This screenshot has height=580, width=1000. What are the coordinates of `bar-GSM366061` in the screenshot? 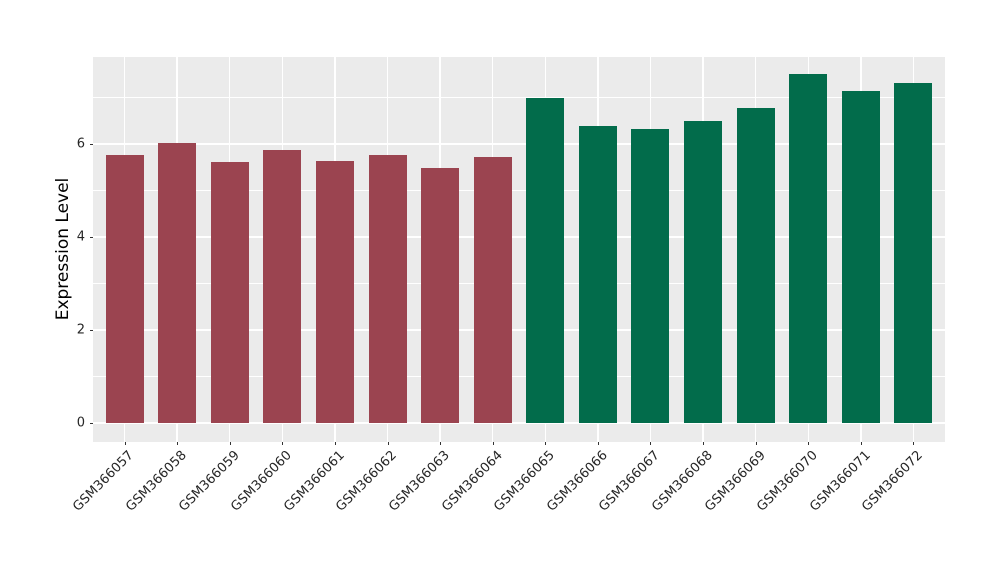 It's located at (334, 292).